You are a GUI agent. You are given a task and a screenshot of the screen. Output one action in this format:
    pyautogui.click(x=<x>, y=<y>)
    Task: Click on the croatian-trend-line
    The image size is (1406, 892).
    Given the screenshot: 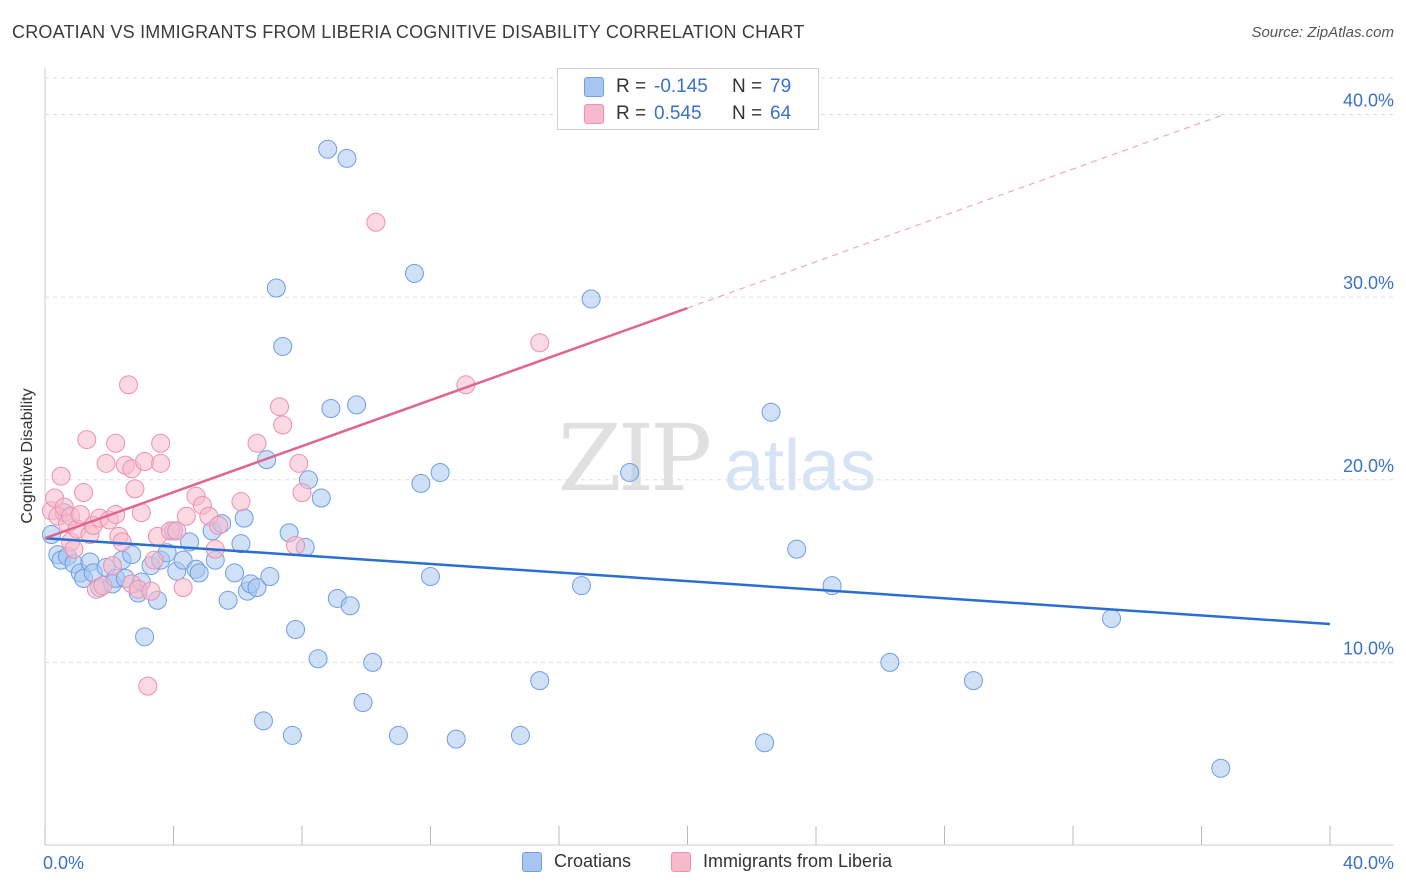 What is the action you would take?
    pyautogui.click(x=687, y=581)
    